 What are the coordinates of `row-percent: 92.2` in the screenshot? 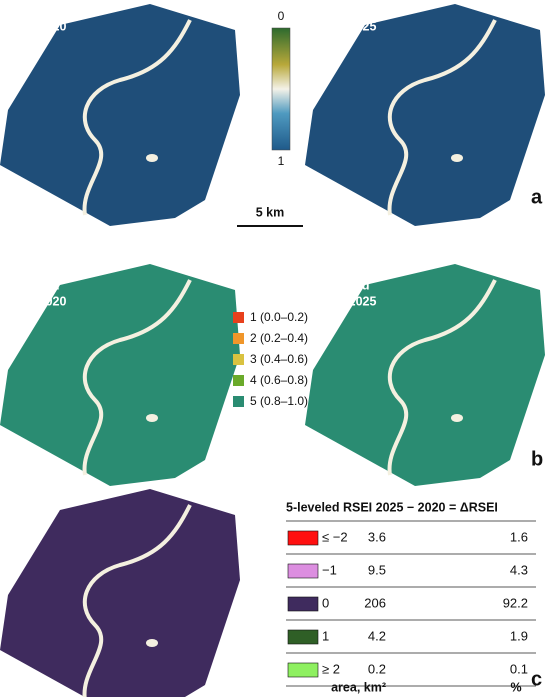 It's located at (515, 602).